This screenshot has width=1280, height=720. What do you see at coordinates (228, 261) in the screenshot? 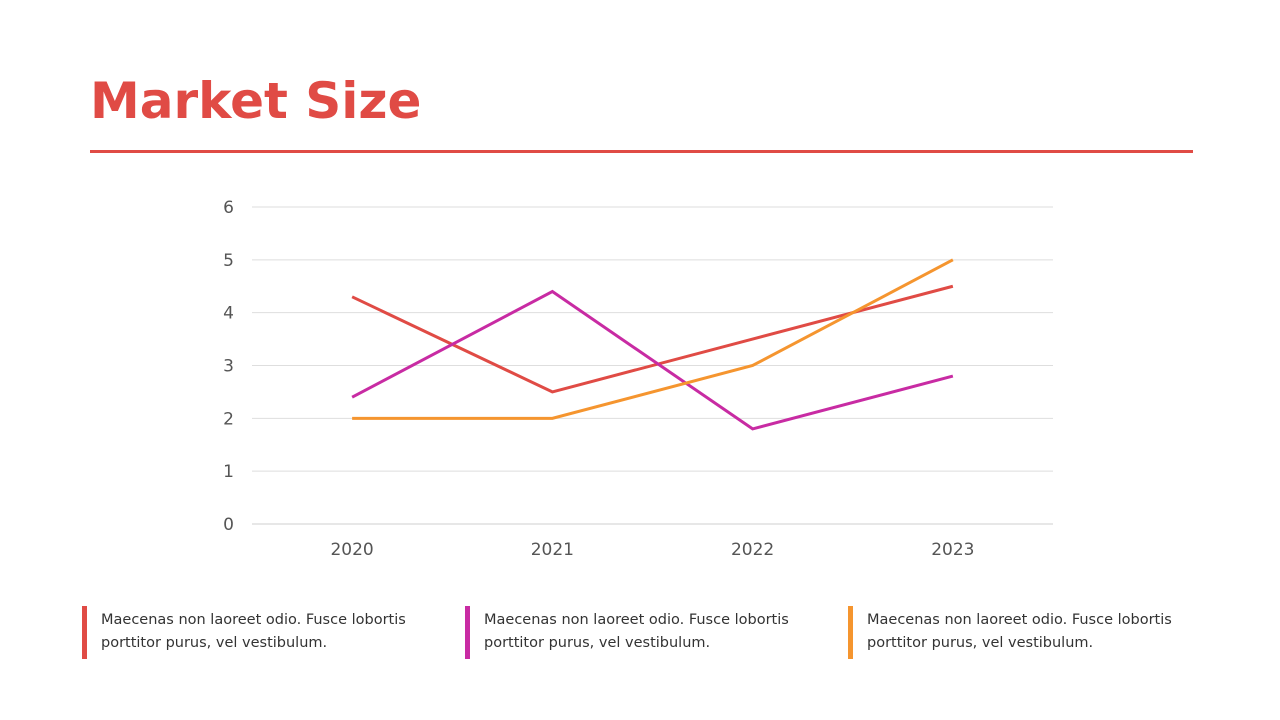
I see `y-tick-label: 5` at bounding box center [228, 261].